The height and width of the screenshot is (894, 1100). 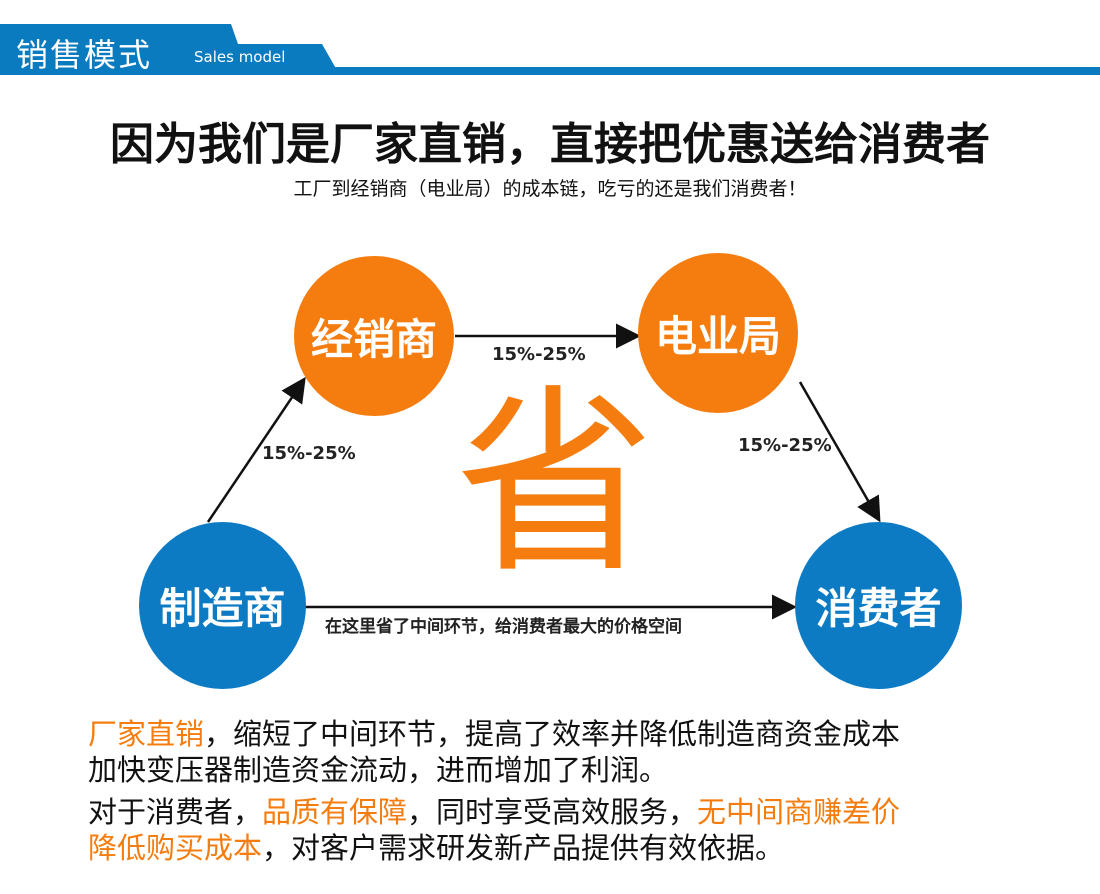 I want to click on label-manufacturer-dealer: 15%-25%, so click(x=309, y=453).